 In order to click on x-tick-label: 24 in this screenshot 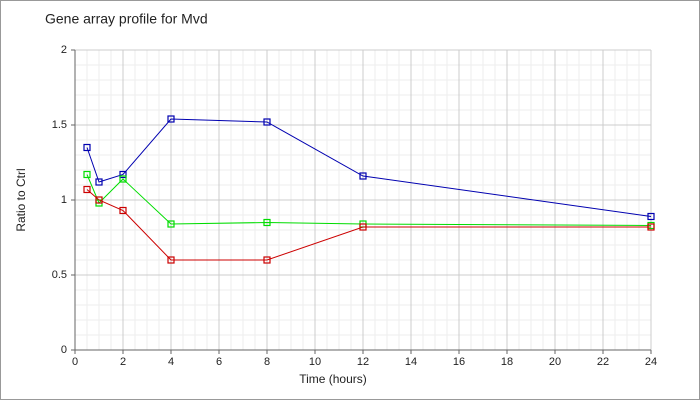, I will do `click(651, 362)`.